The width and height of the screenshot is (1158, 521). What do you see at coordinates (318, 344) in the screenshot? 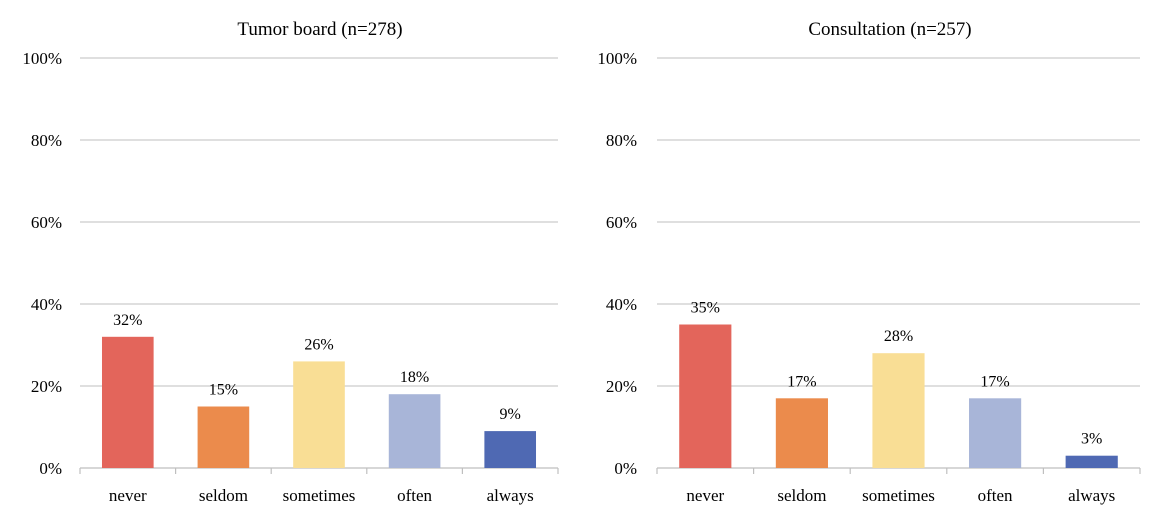
I see `data-label: 26%` at bounding box center [318, 344].